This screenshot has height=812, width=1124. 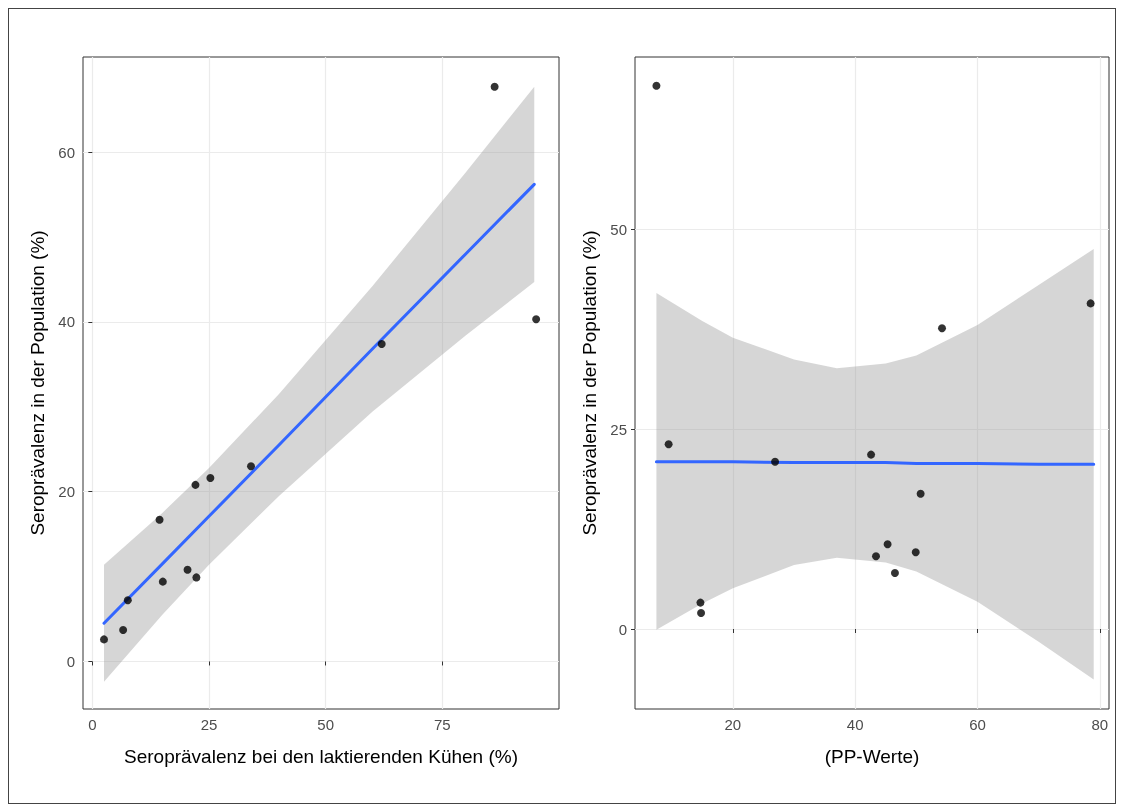 What do you see at coordinates (66, 492) in the screenshot?
I see `y-tick-label: 20` at bounding box center [66, 492].